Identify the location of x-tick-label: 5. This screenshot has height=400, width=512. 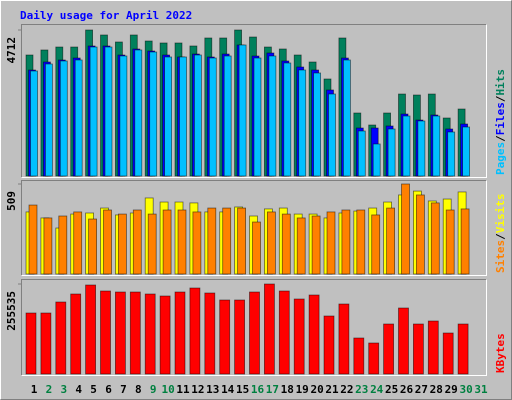
(93, 389).